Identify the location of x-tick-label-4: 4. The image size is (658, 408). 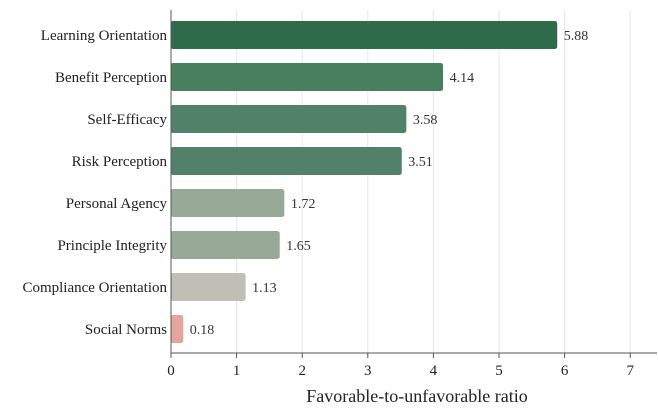
(434, 371).